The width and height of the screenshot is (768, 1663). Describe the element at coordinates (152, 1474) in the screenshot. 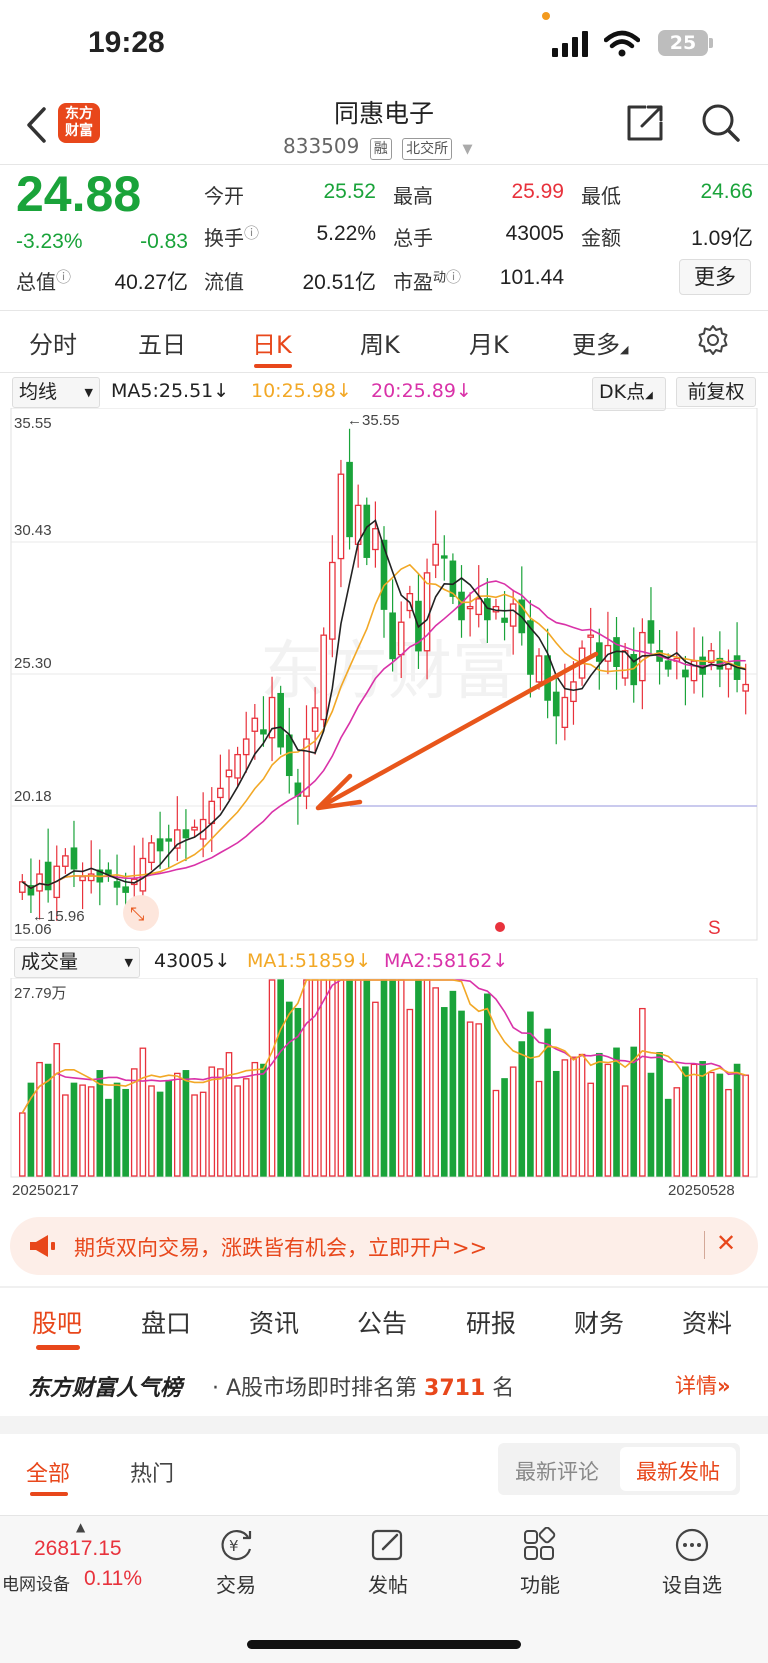

I see `tab-hot-posts: 热门` at that location.